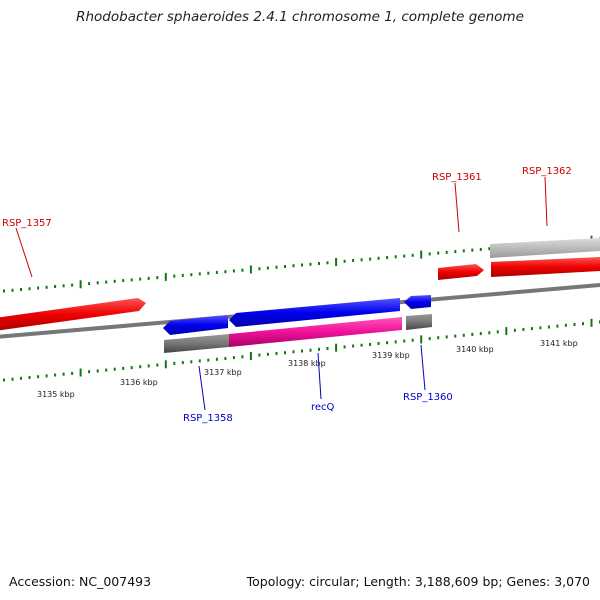 The image size is (600, 600). What do you see at coordinates (314, 312) in the screenshot?
I see `gene-recq-arrow` at bounding box center [314, 312].